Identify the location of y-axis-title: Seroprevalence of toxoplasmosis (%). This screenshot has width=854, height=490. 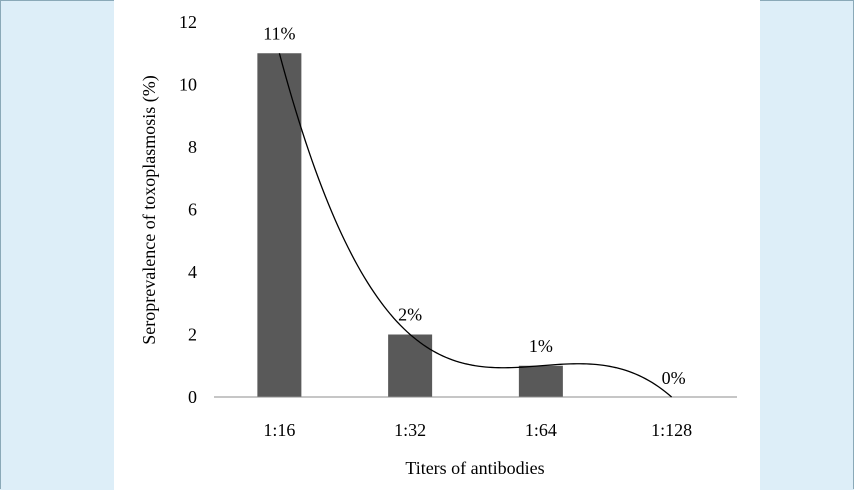
(149, 209).